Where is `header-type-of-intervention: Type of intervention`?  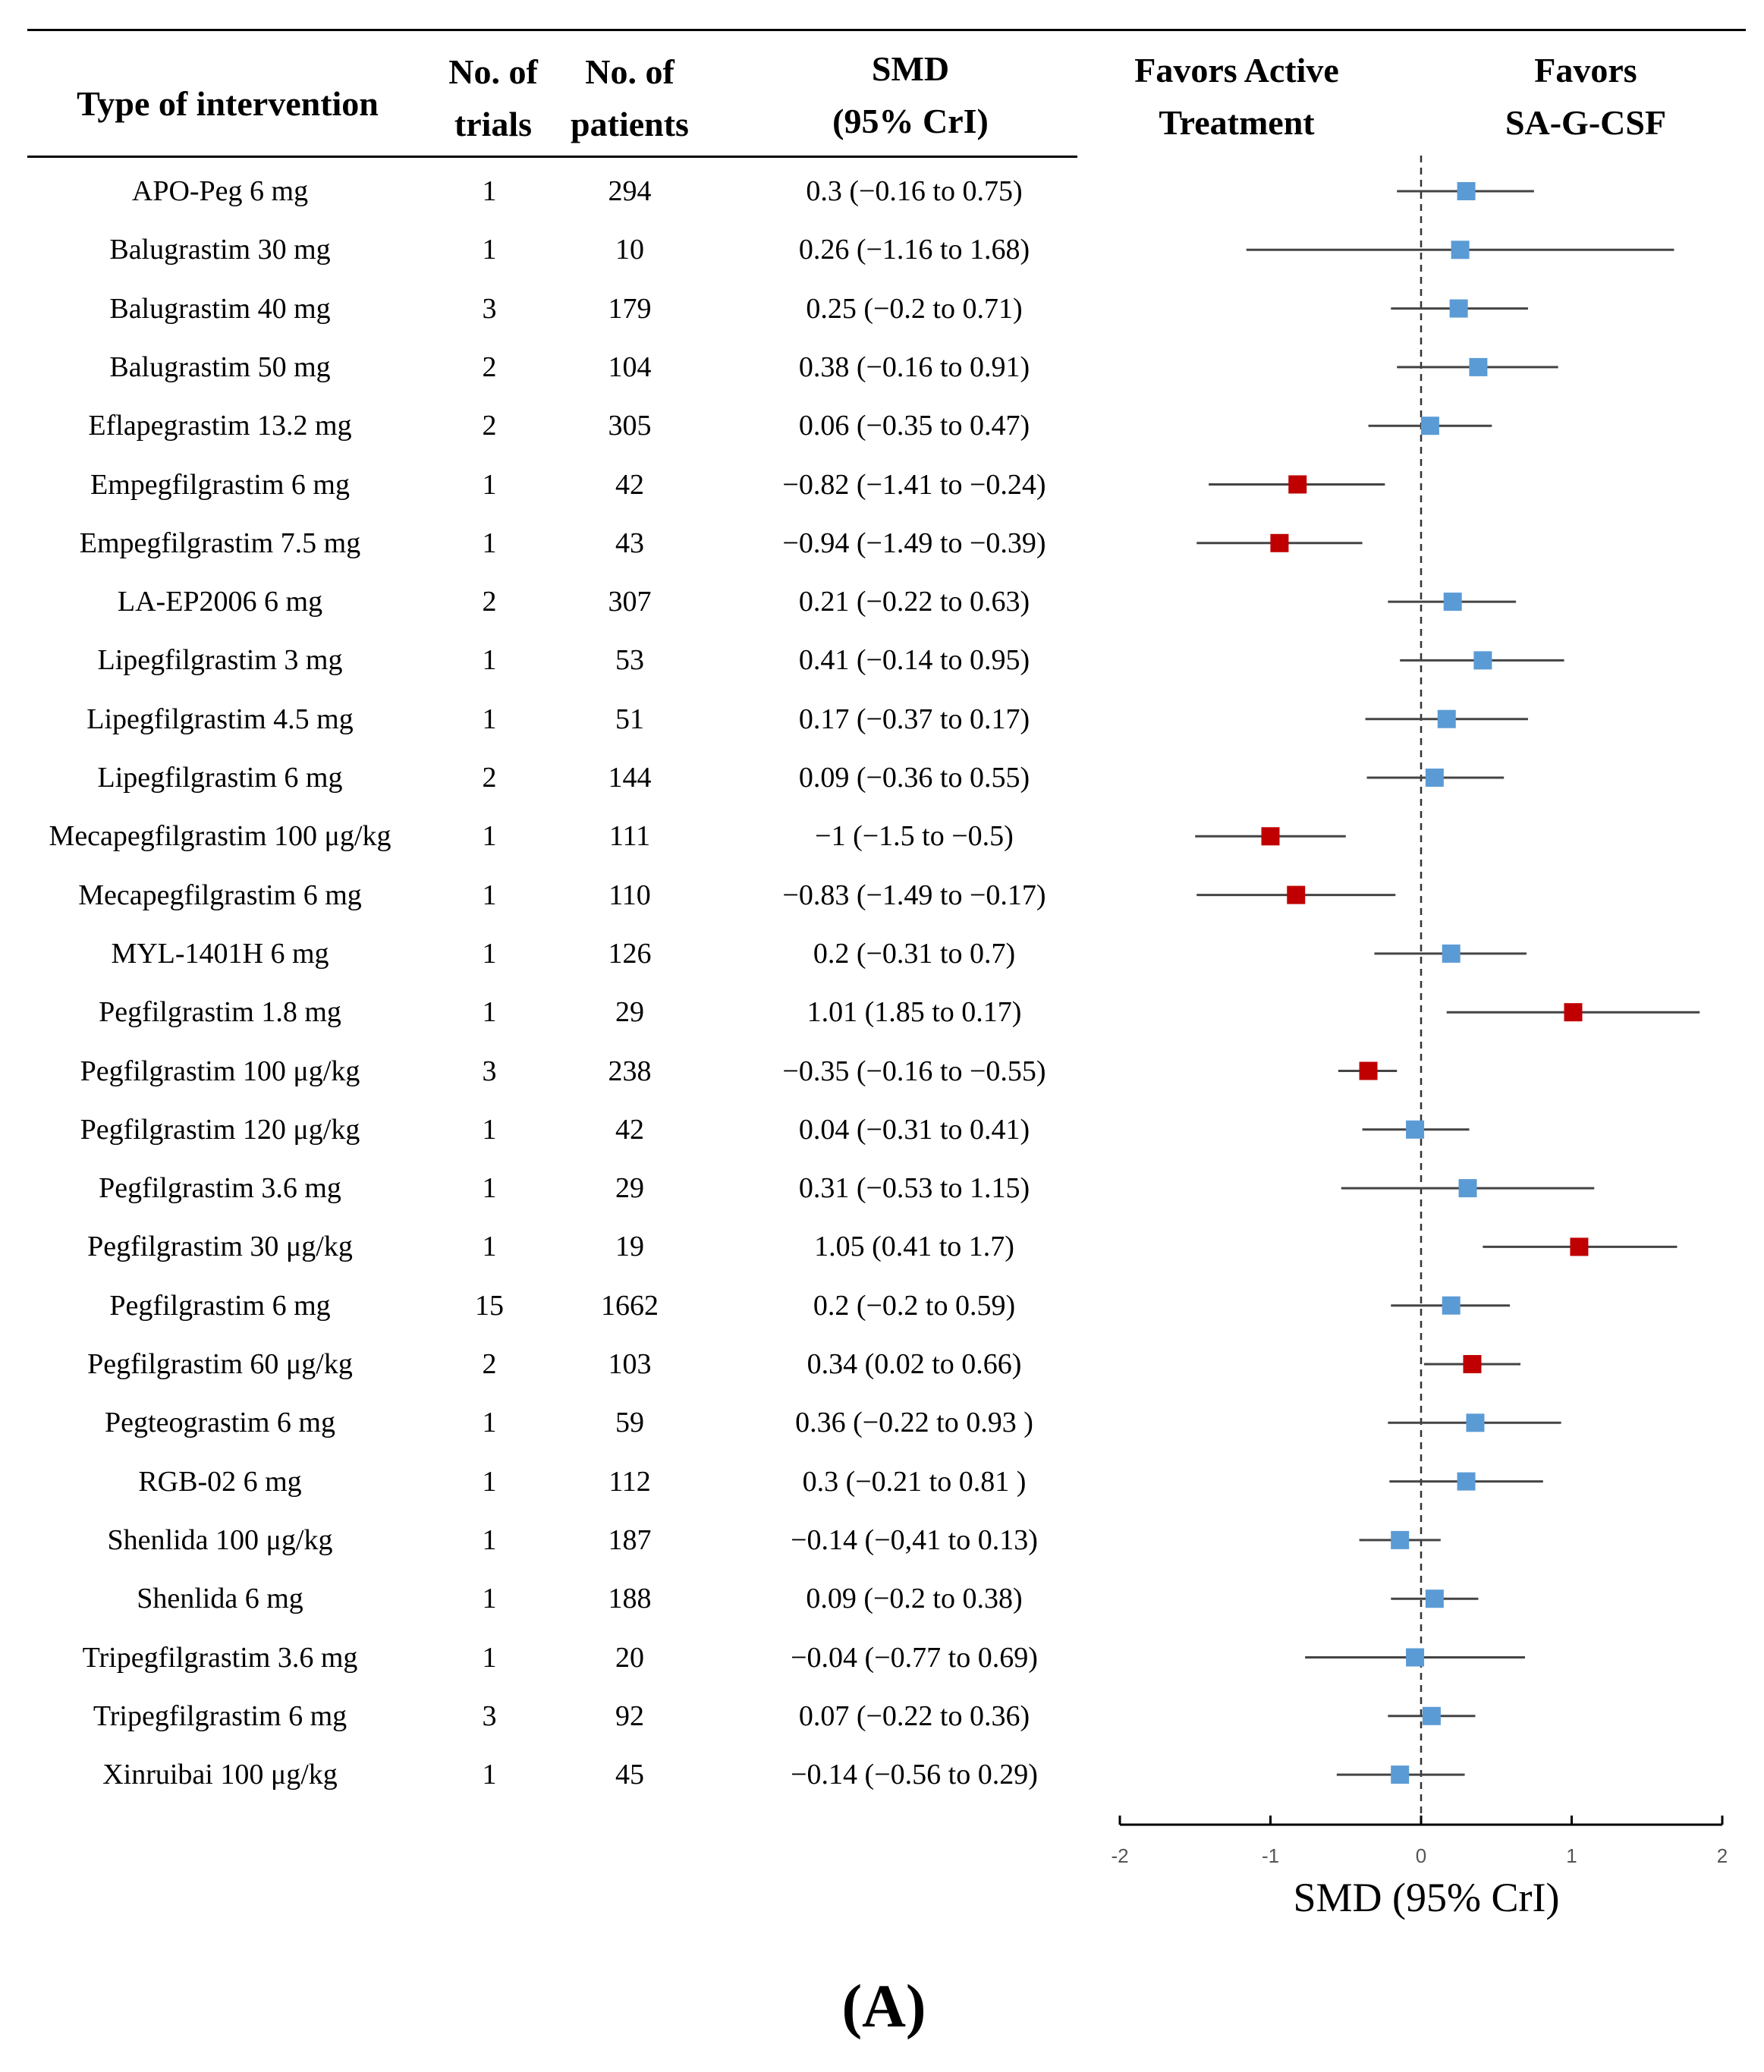 header-type-of-intervention: Type of intervention is located at coordinates (228, 103).